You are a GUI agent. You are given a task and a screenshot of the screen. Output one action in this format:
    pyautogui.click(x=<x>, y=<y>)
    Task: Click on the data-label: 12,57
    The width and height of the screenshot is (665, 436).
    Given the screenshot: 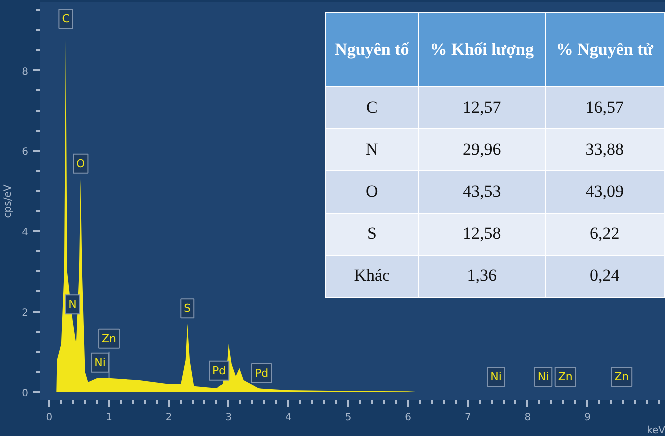 What is the action you would take?
    pyautogui.click(x=482, y=107)
    